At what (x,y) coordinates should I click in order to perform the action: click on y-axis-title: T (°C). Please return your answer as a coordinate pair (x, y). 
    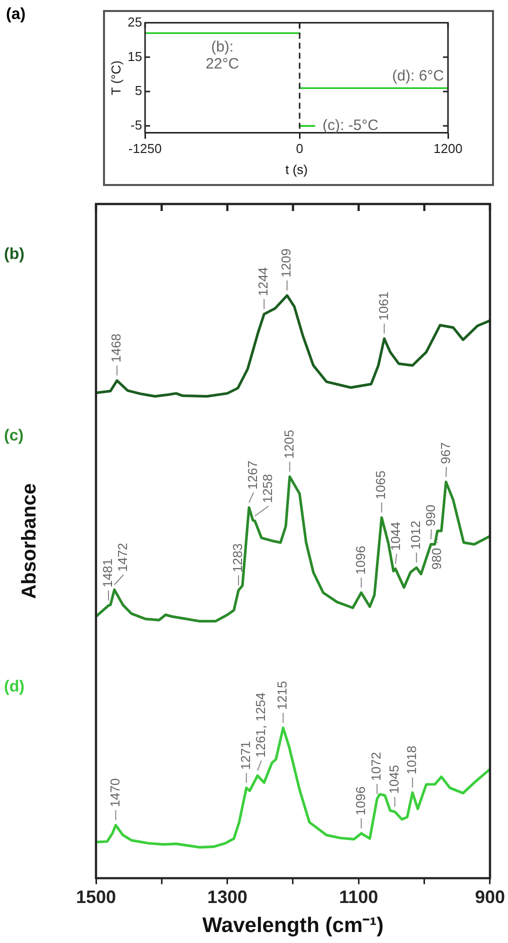
    Looking at the image, I should click on (116, 78).